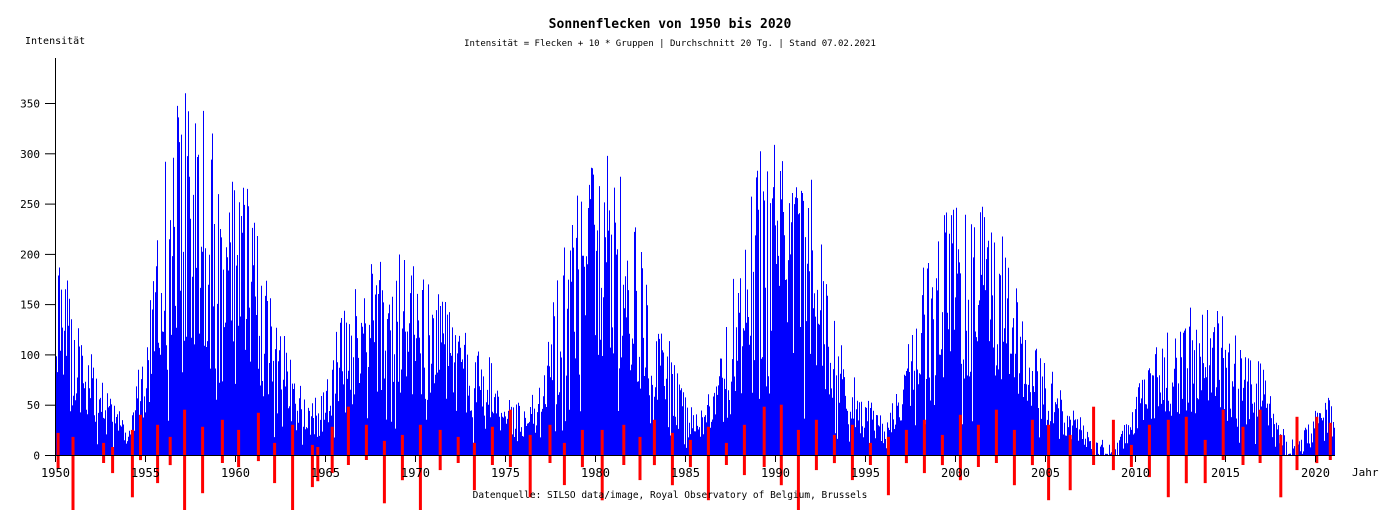  What do you see at coordinates (235, 473) in the screenshot?
I see `x-tick-label: 1960` at bounding box center [235, 473].